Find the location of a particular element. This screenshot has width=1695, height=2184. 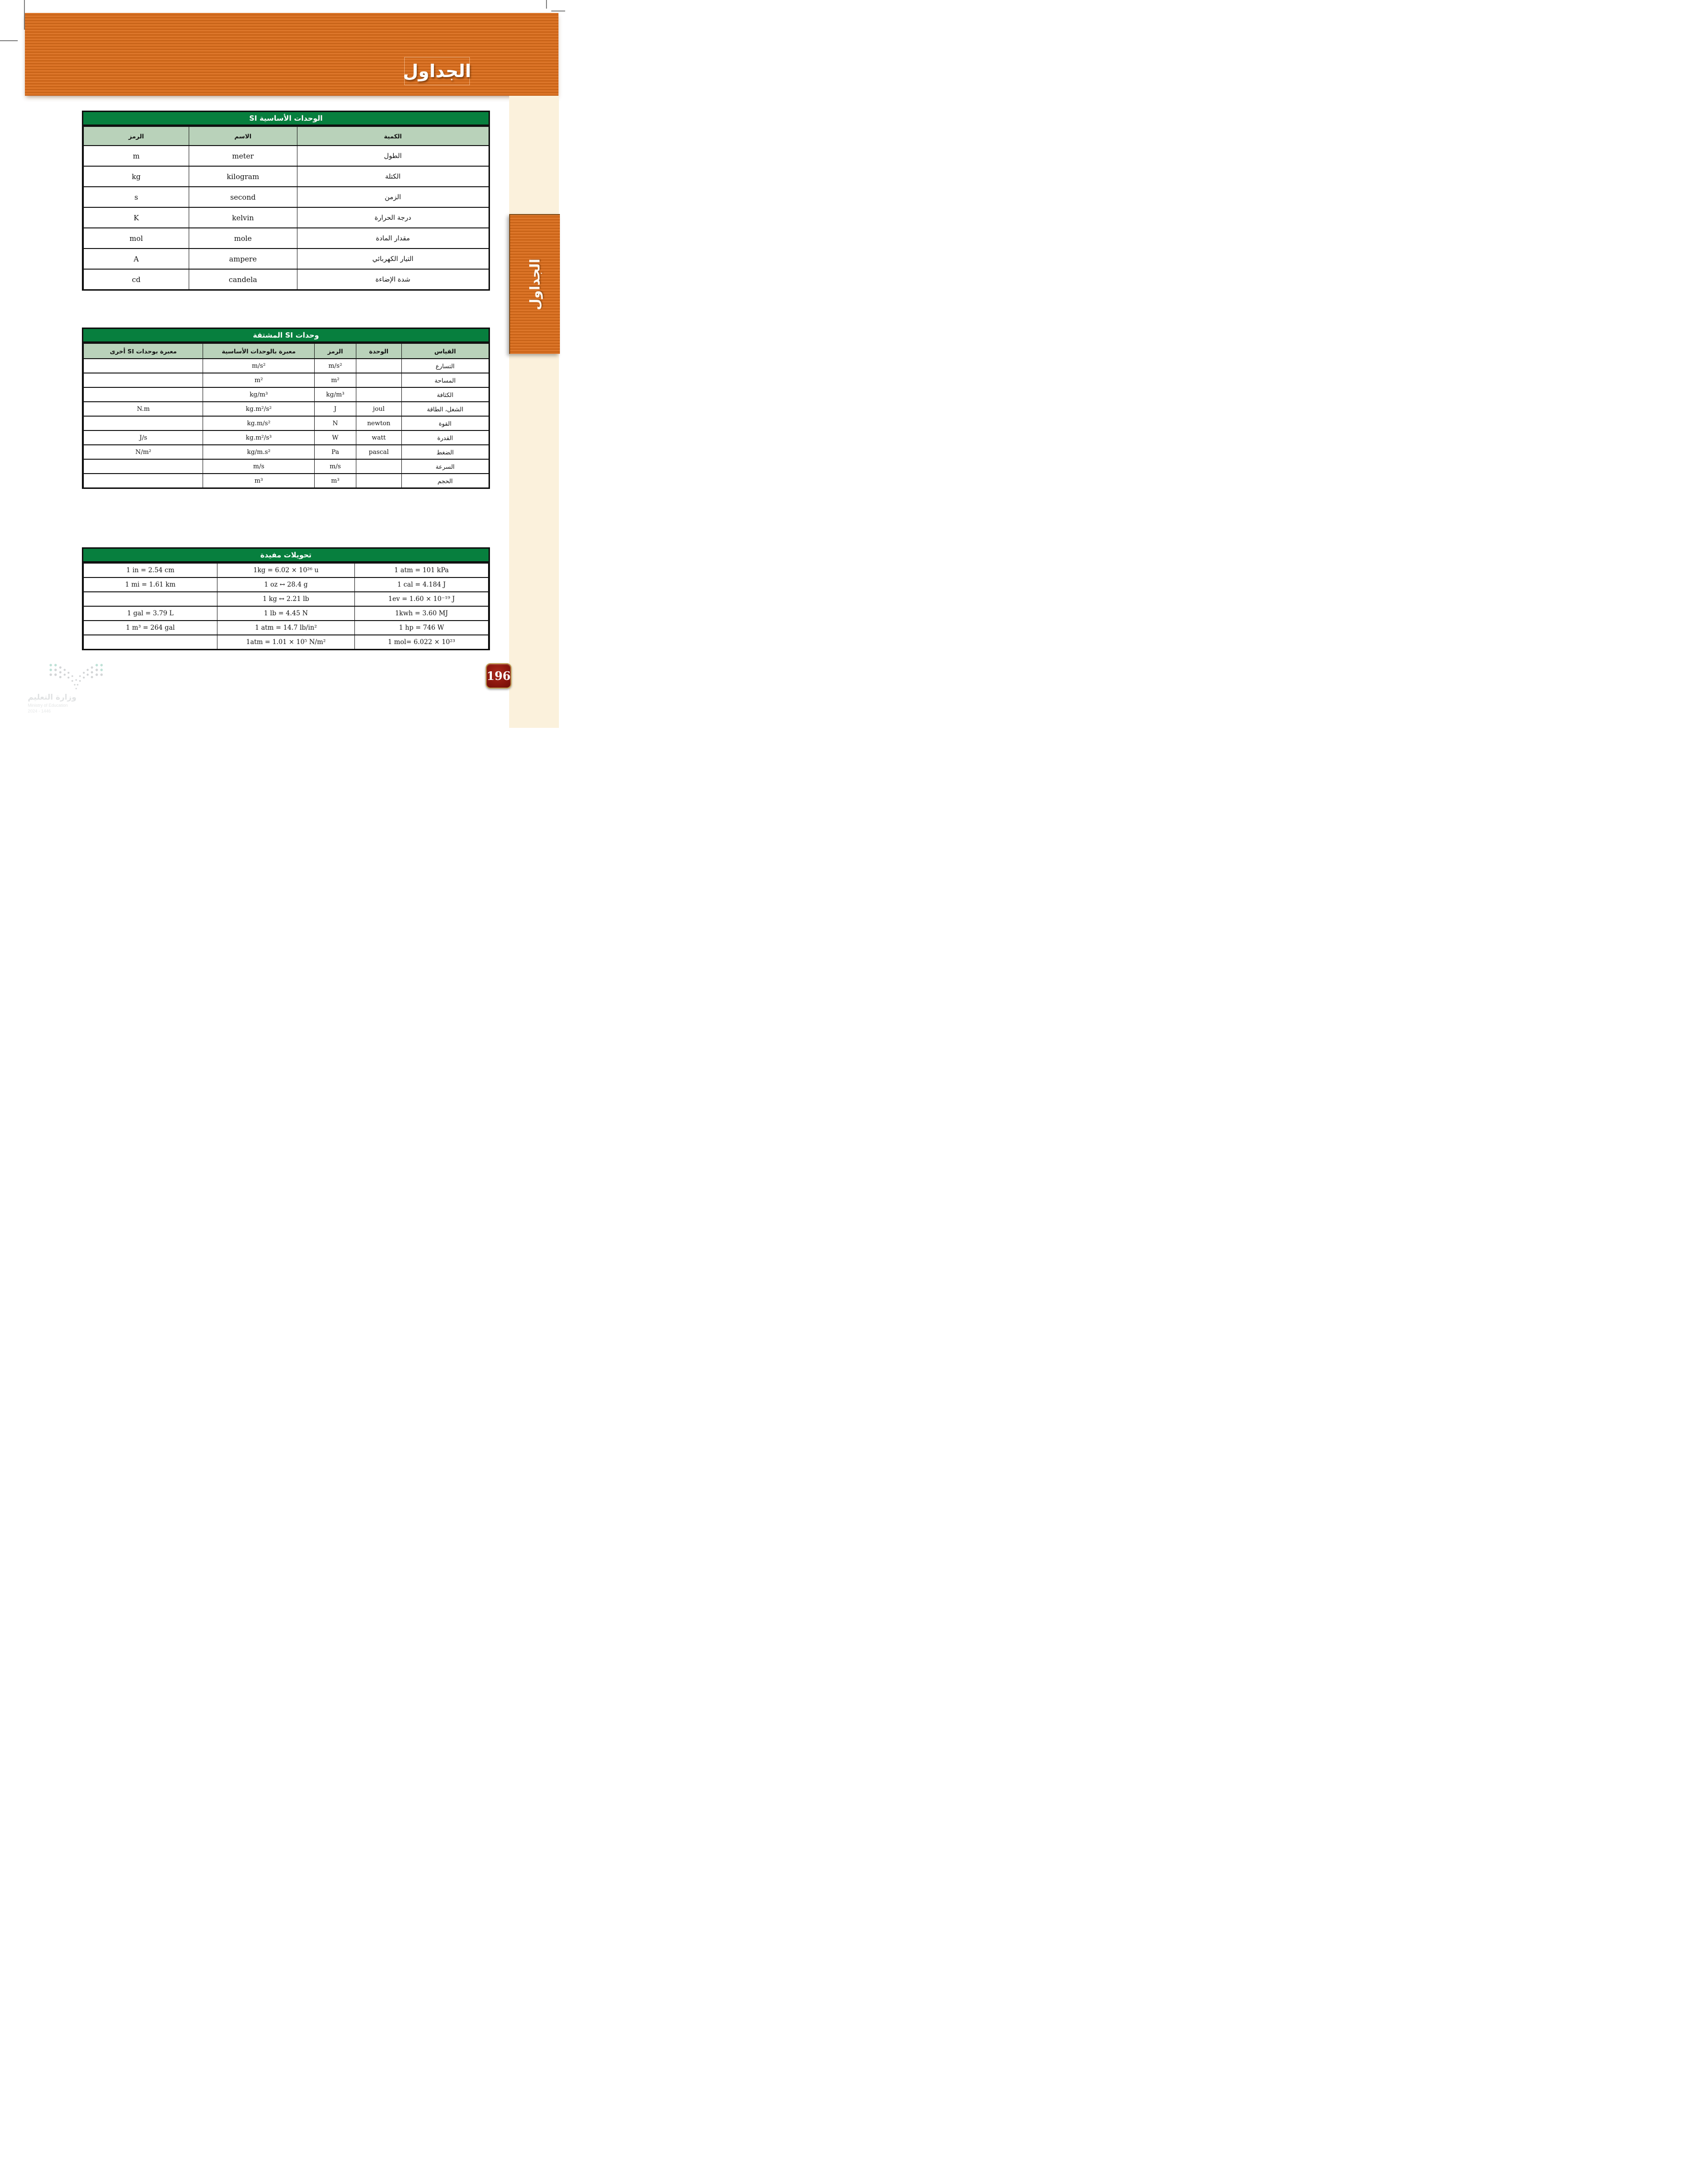

col-header-unit: الوحدة is located at coordinates (379, 351).